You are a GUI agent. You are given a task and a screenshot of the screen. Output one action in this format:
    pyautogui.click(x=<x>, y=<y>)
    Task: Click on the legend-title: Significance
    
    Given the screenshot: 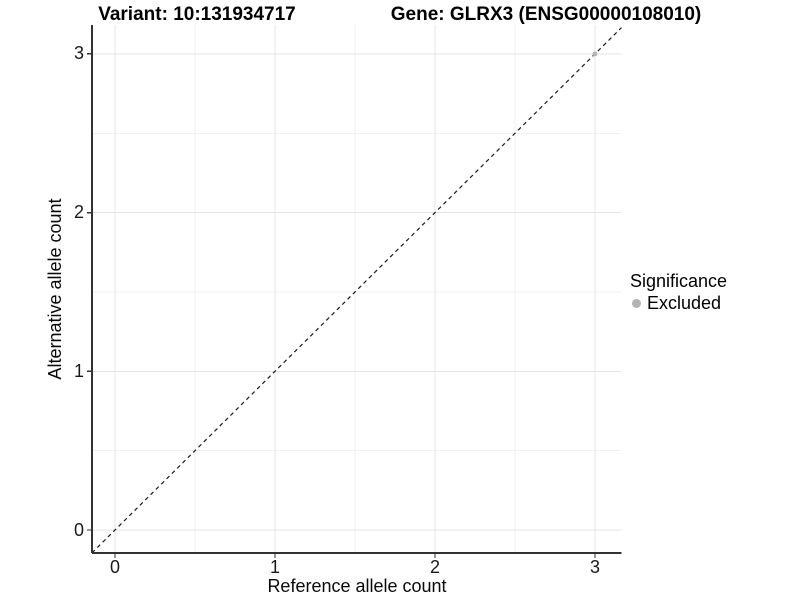 What is the action you would take?
    pyautogui.click(x=679, y=281)
    